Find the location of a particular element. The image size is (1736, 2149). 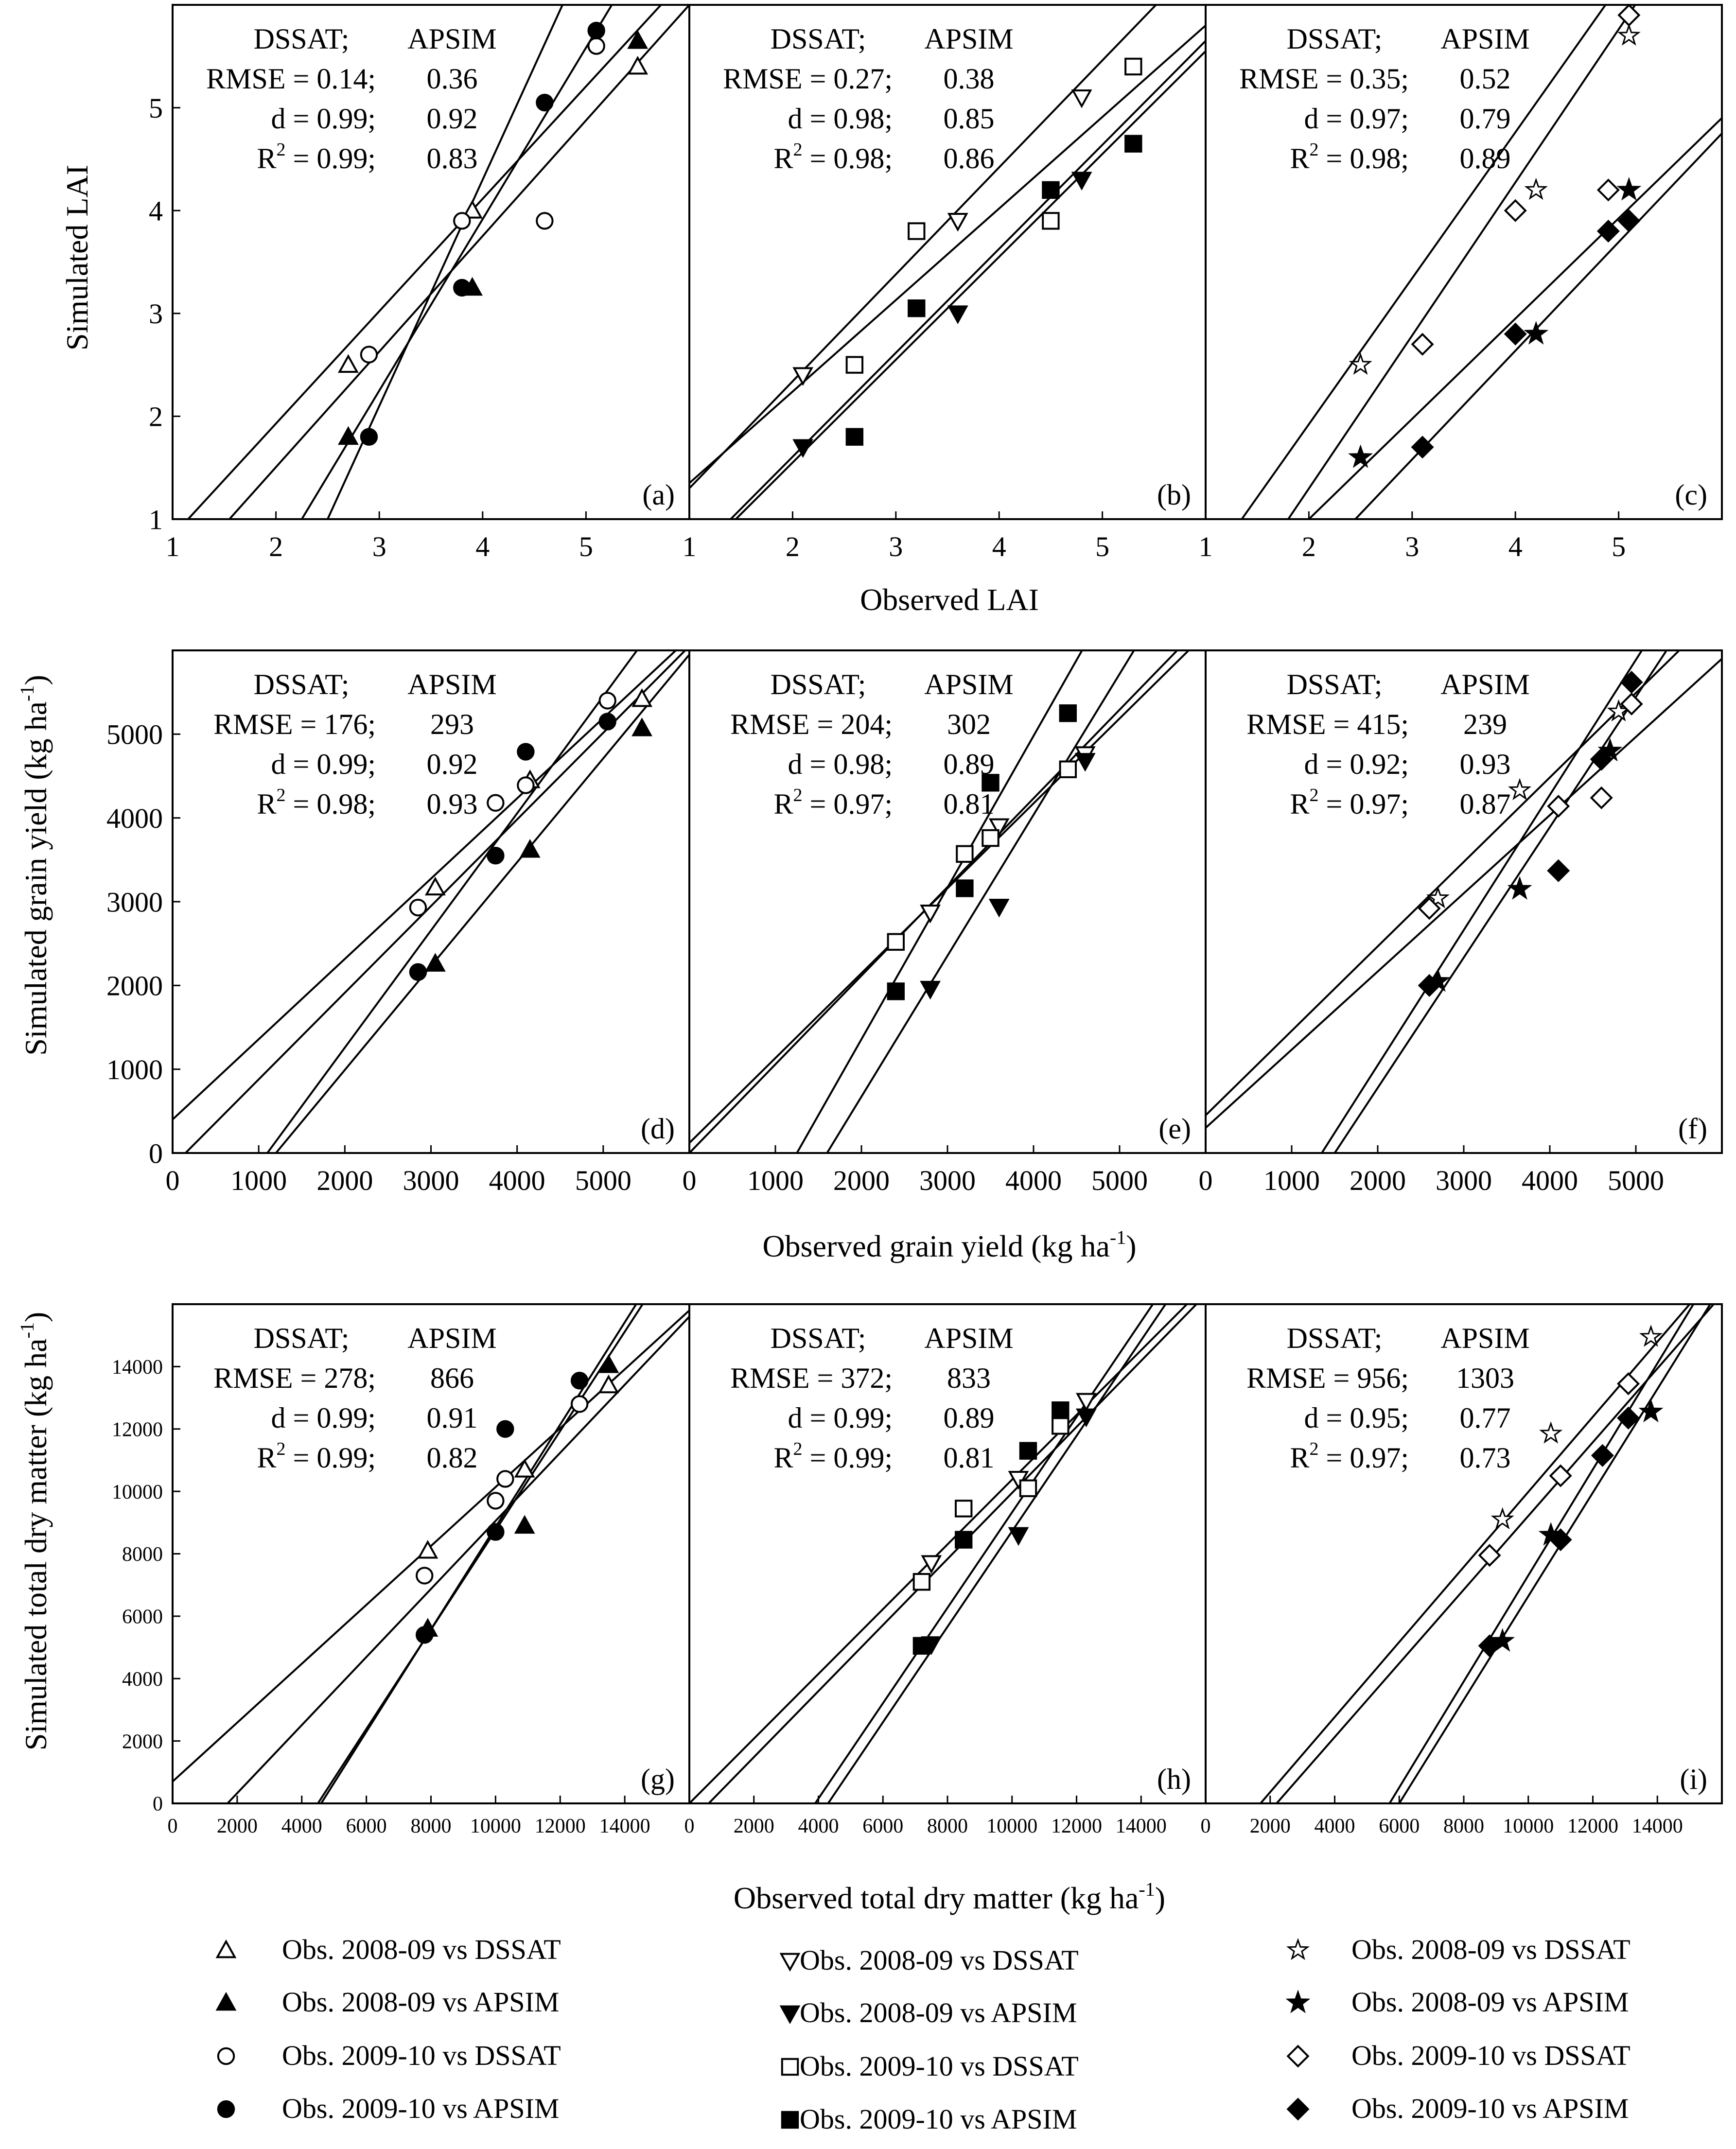

stats-d-dssat: d = 0.99; is located at coordinates (324, 119).